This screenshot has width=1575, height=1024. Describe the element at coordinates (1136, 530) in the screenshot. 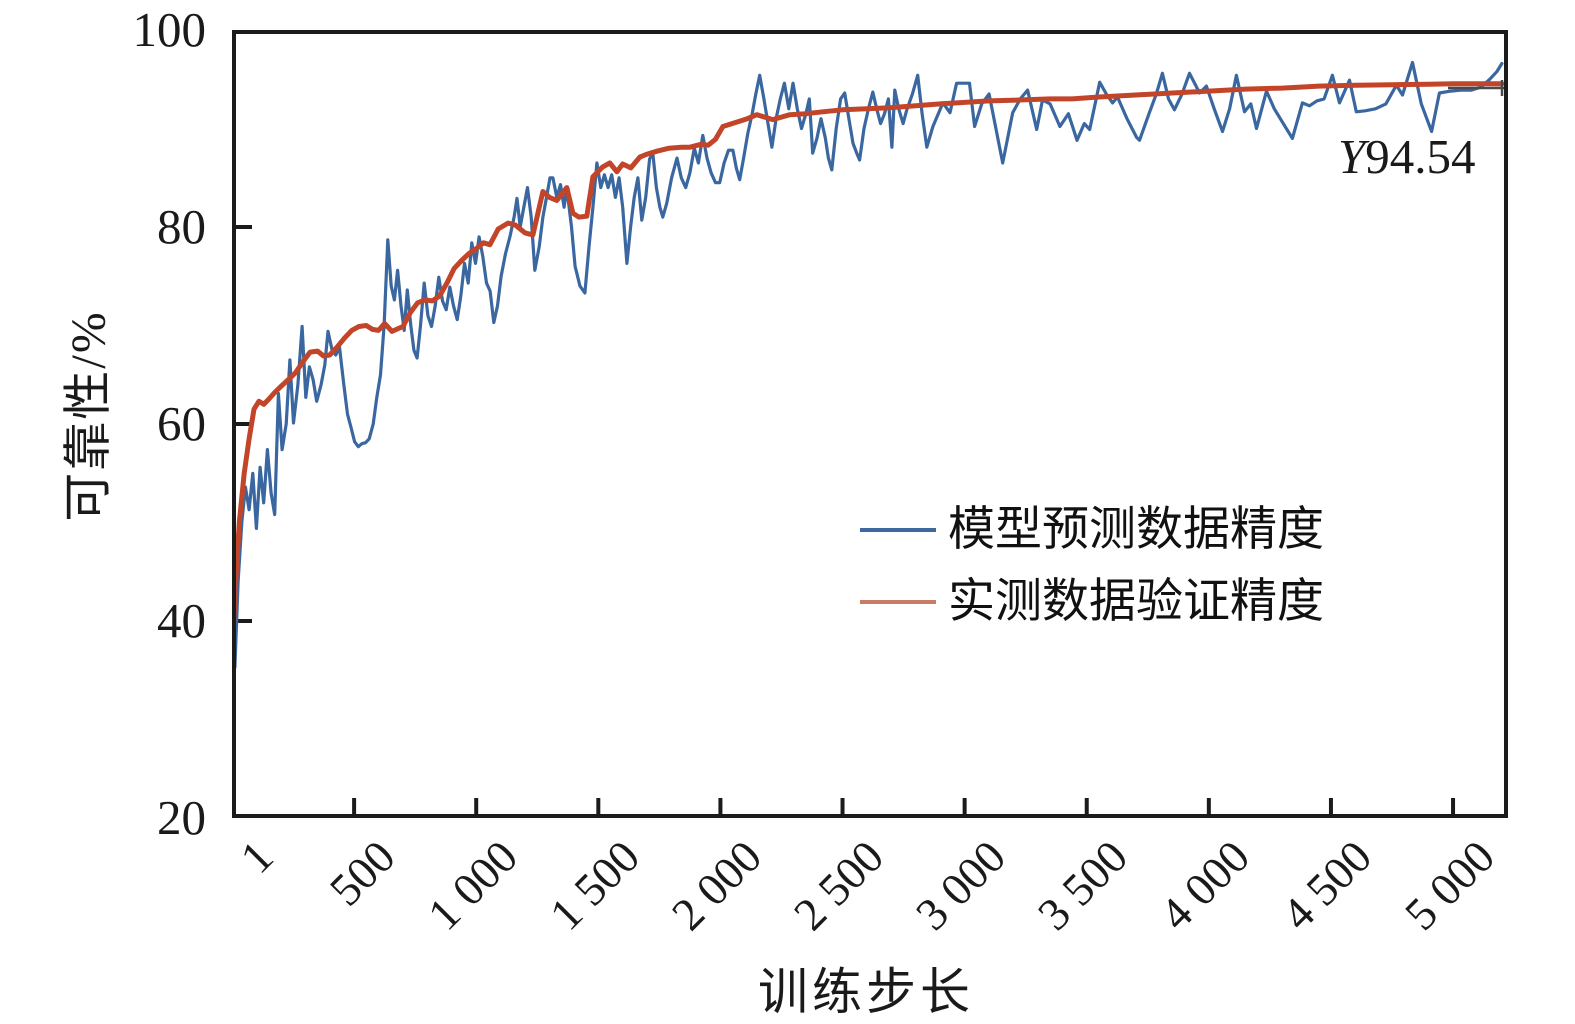

I see `legend-label-prediction: 模型预测数据精度` at that location.